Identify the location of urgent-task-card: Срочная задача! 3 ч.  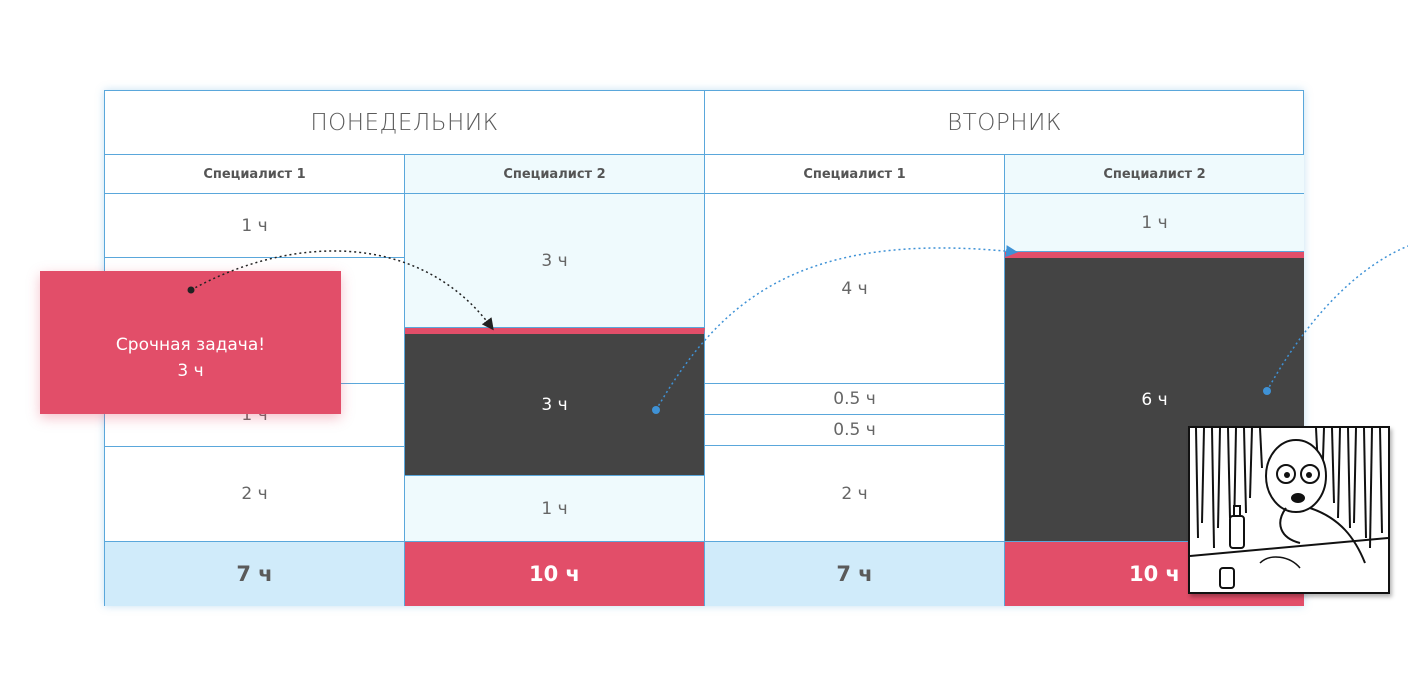
(190, 342).